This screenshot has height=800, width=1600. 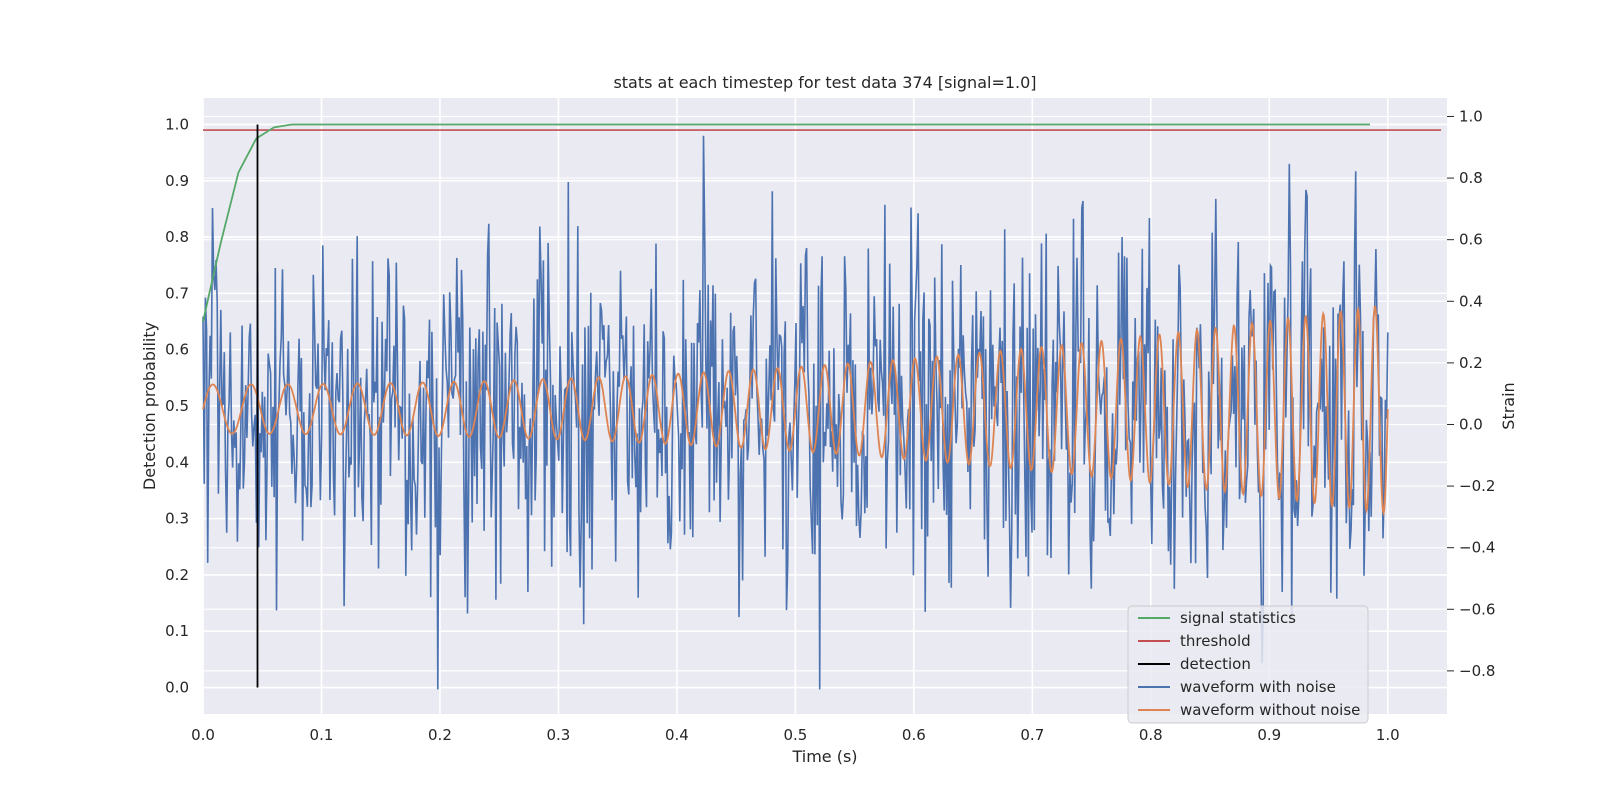 I want to click on y-left-tick-label: 1.0, so click(x=177, y=124).